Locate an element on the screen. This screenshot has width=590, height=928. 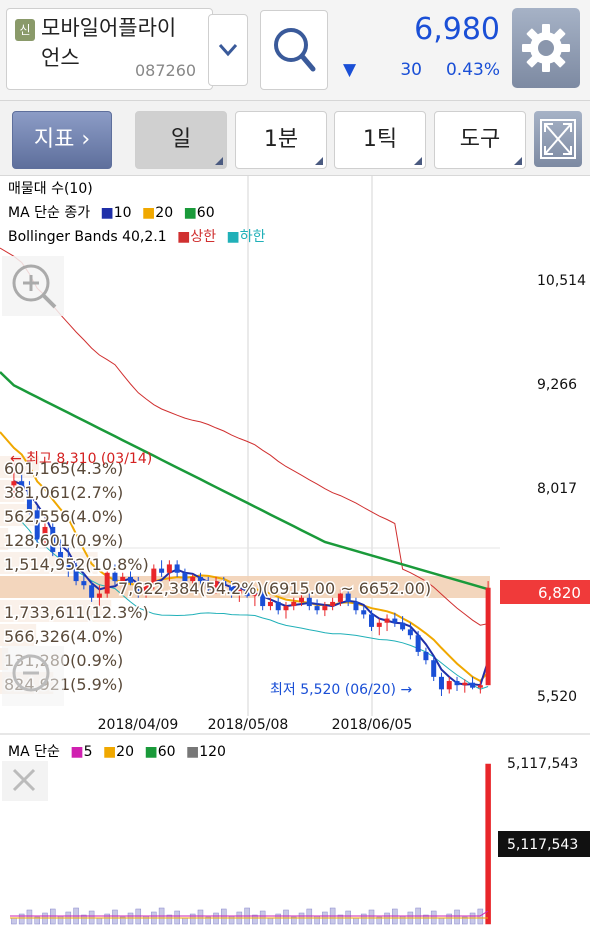
stock-dropdown-button is located at coordinates (228, 50).